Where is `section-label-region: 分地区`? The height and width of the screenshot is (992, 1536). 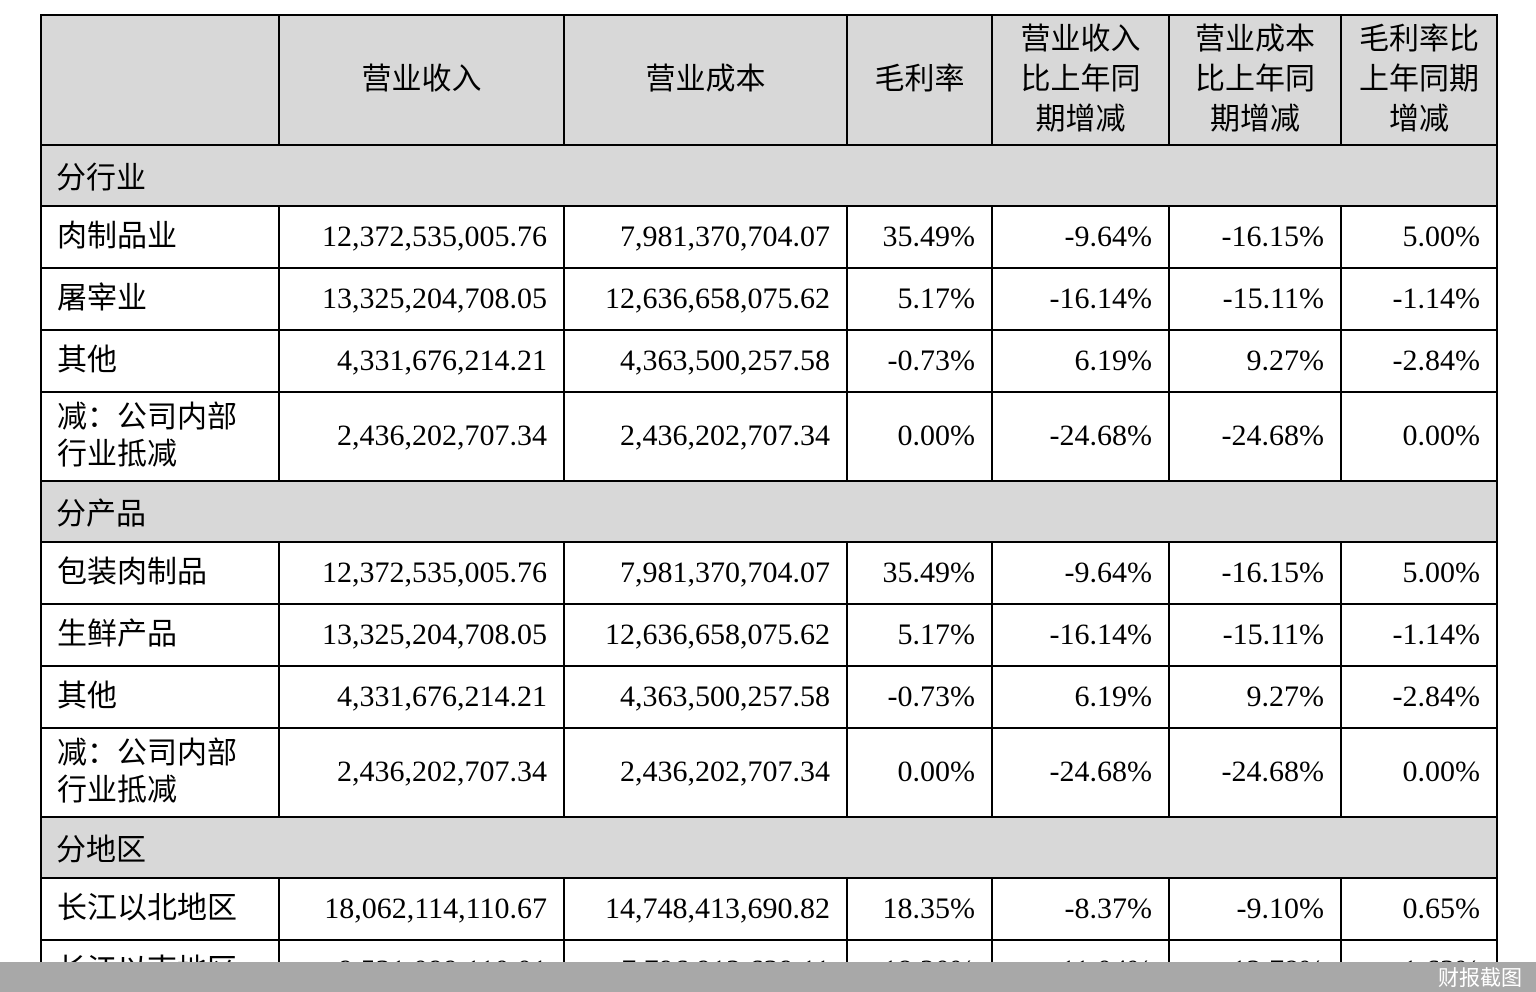
section-label-region: 分地区 is located at coordinates (769, 847).